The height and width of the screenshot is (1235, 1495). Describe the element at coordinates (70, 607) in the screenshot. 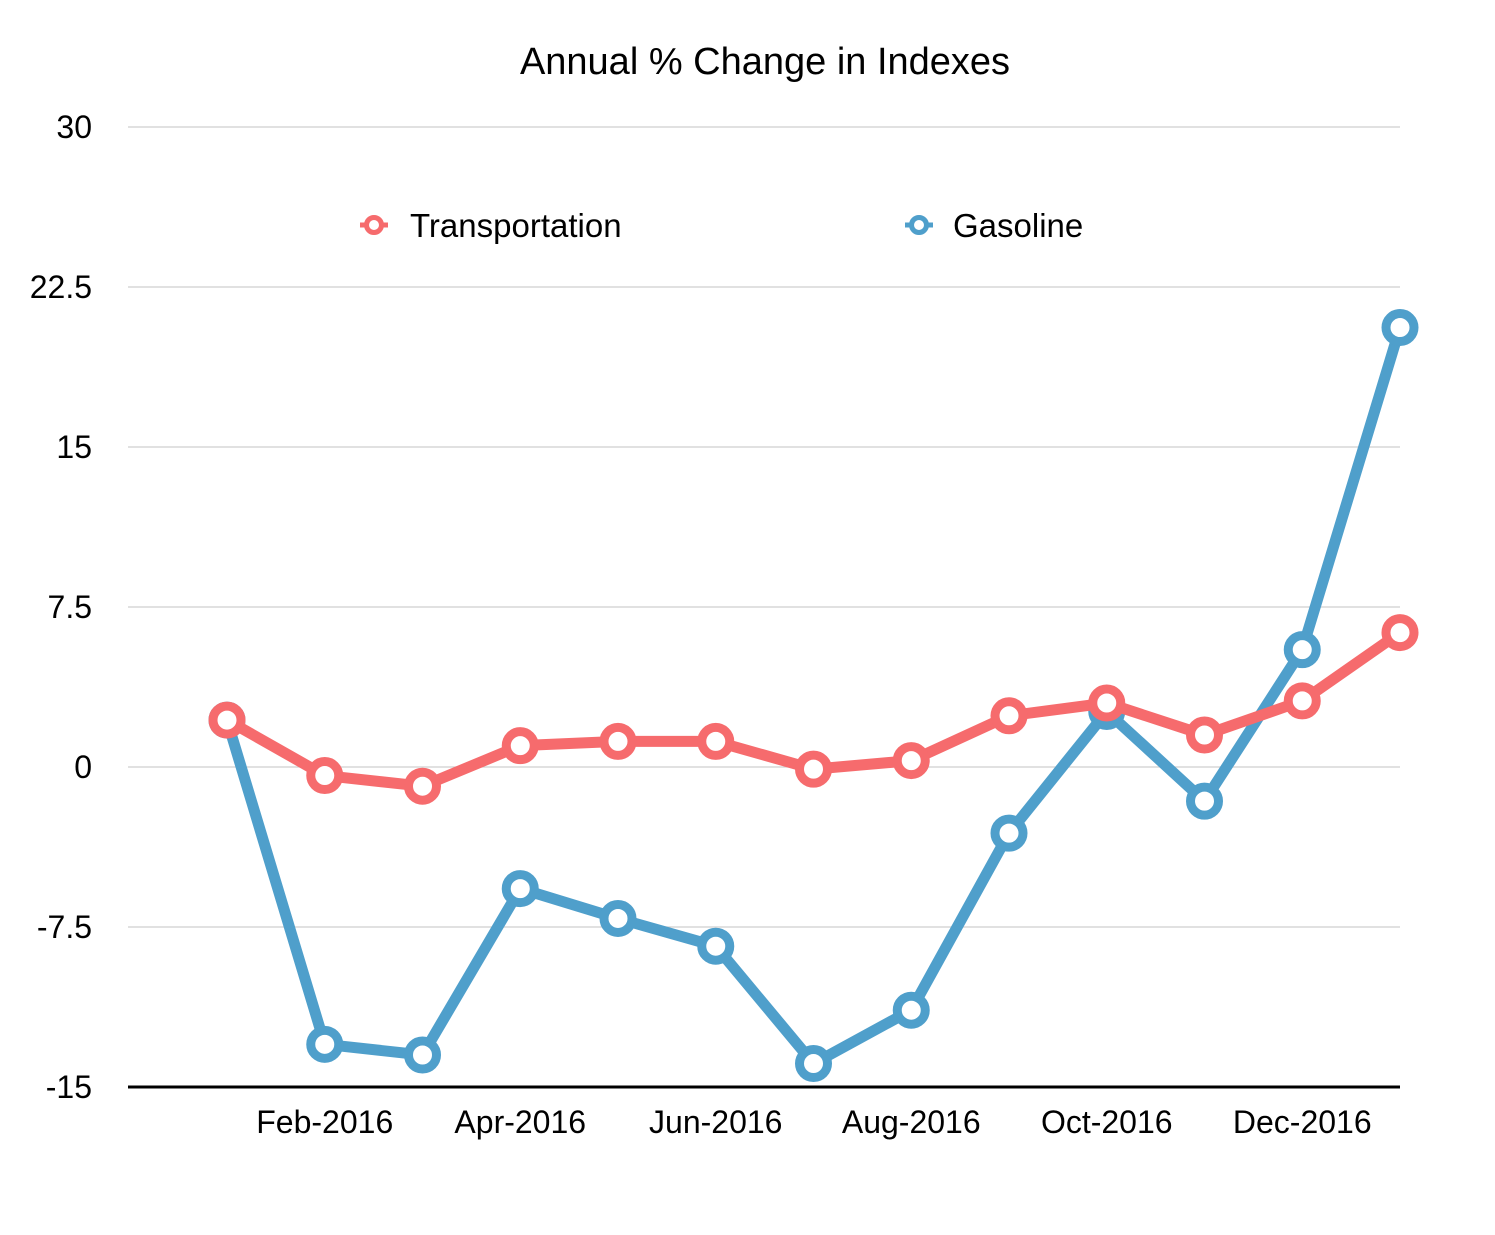

I see `y-tick-label: 7.5` at that location.